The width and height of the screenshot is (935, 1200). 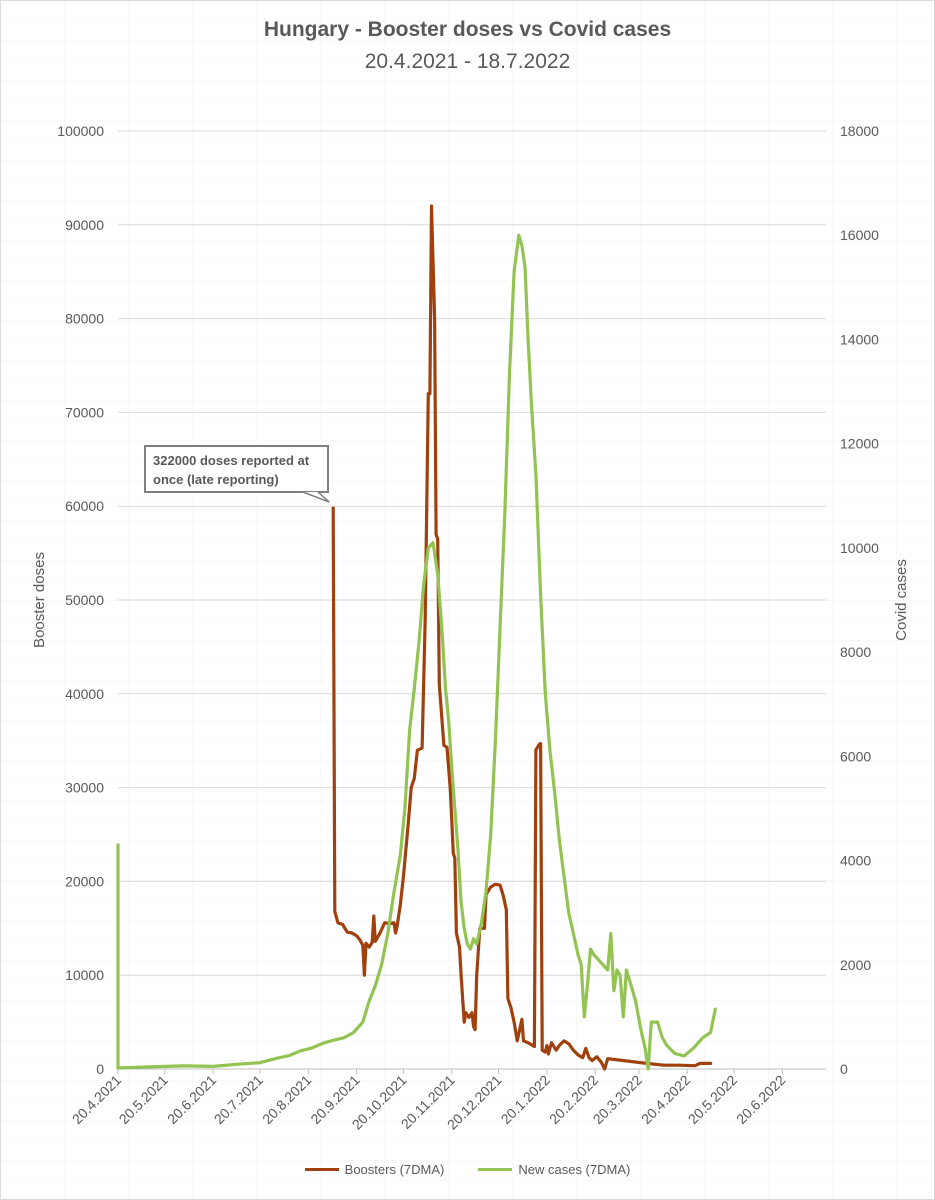 What do you see at coordinates (287, 1100) in the screenshot?
I see `x-tick-label: 20.8.2021` at bounding box center [287, 1100].